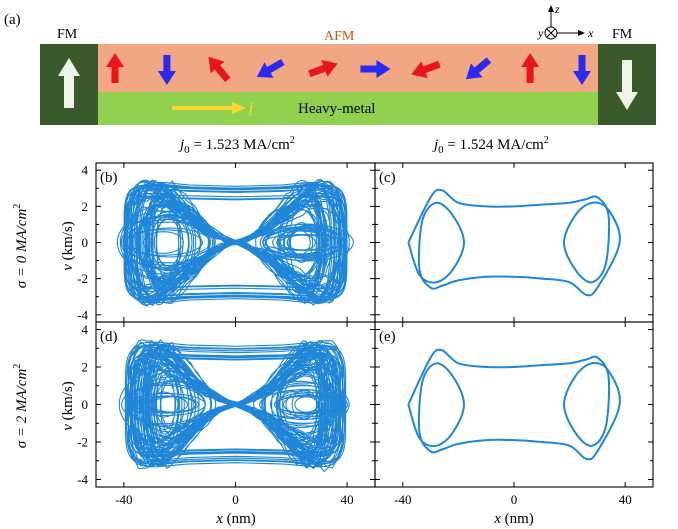  What do you see at coordinates (67, 34) in the screenshot?
I see `fm-left-label: FM` at bounding box center [67, 34].